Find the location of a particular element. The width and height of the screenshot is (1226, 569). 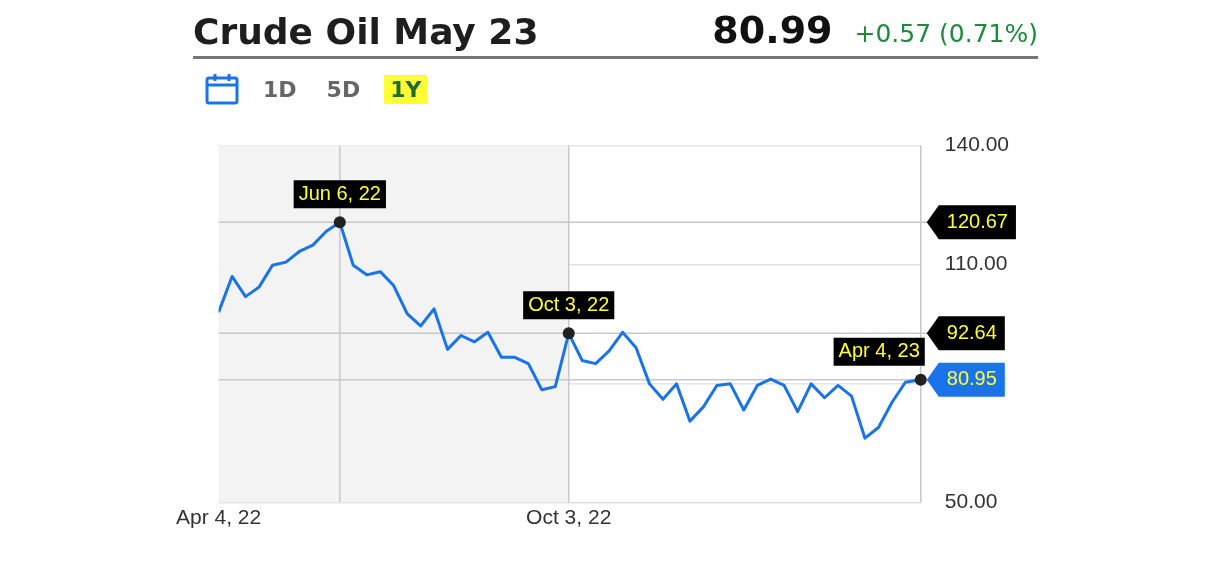

text: 5D is located at coordinates (343, 89).